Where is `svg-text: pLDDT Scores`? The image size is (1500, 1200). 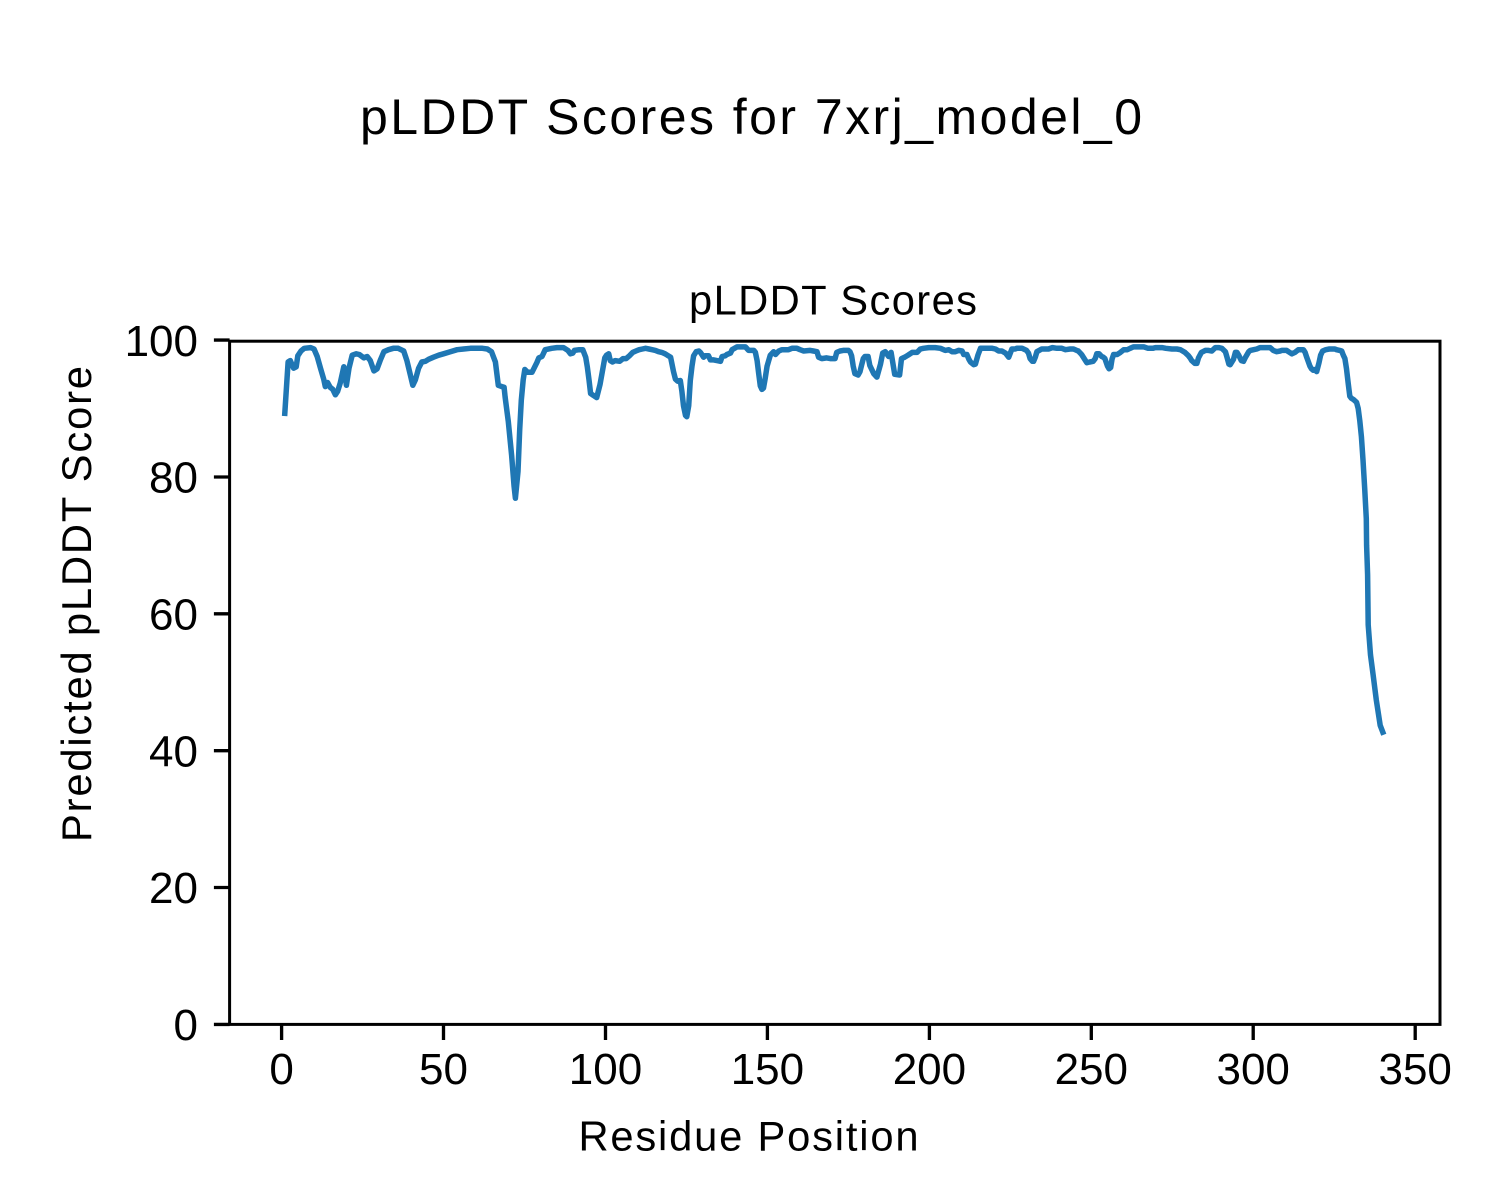 svg-text: pLDDT Scores is located at coordinates (833, 299).